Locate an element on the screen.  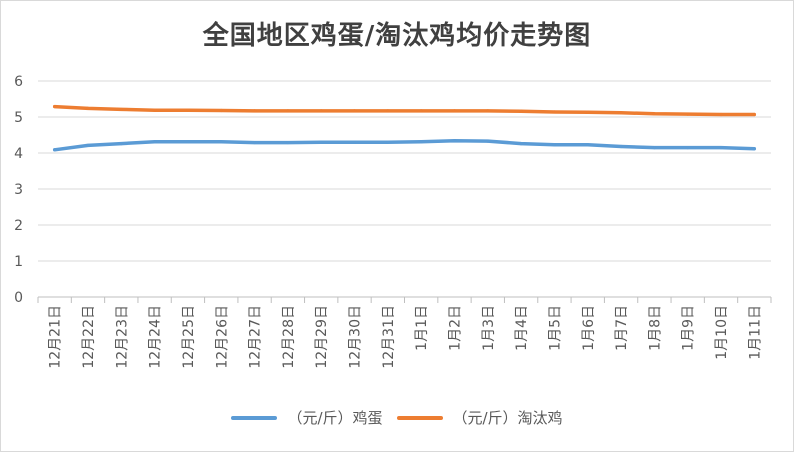
x-tick-label-19: 1月9日 is located at coordinates (689, 328).